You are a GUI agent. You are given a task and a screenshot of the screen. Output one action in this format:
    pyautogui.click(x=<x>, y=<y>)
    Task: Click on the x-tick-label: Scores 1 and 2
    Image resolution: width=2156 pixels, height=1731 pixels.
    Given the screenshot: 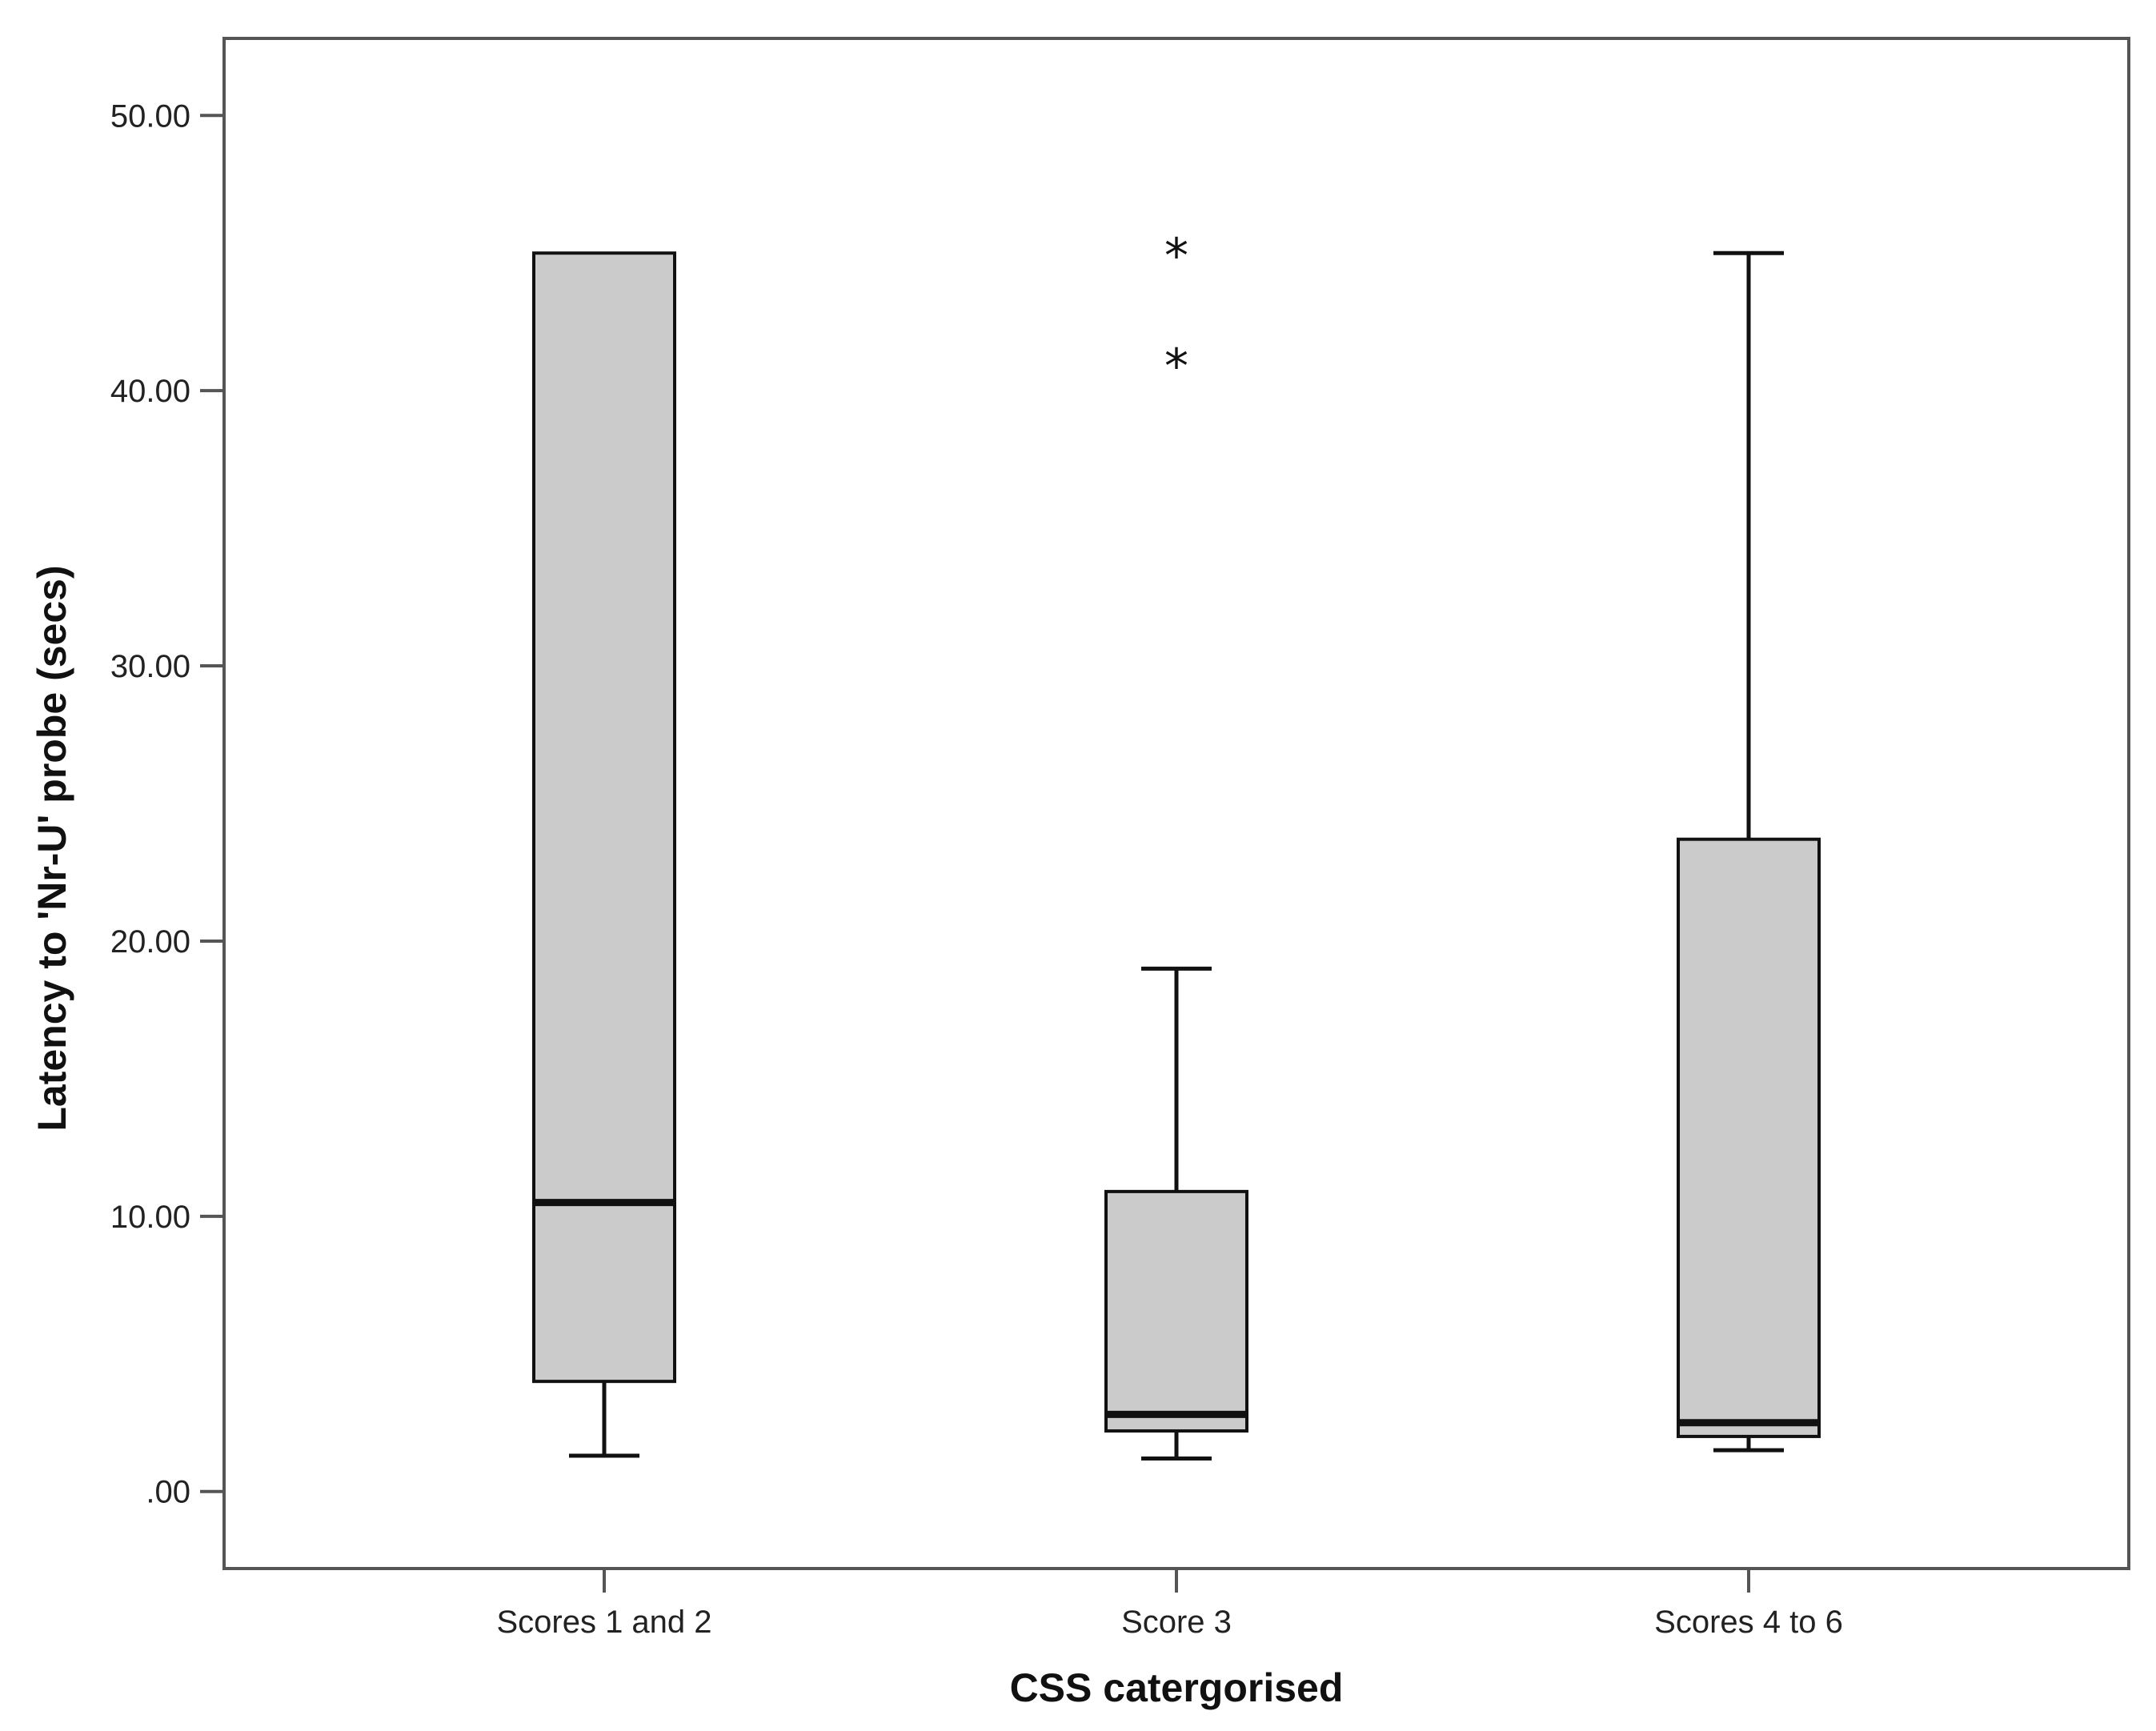 What is the action you would take?
    pyautogui.click(x=603, y=1622)
    